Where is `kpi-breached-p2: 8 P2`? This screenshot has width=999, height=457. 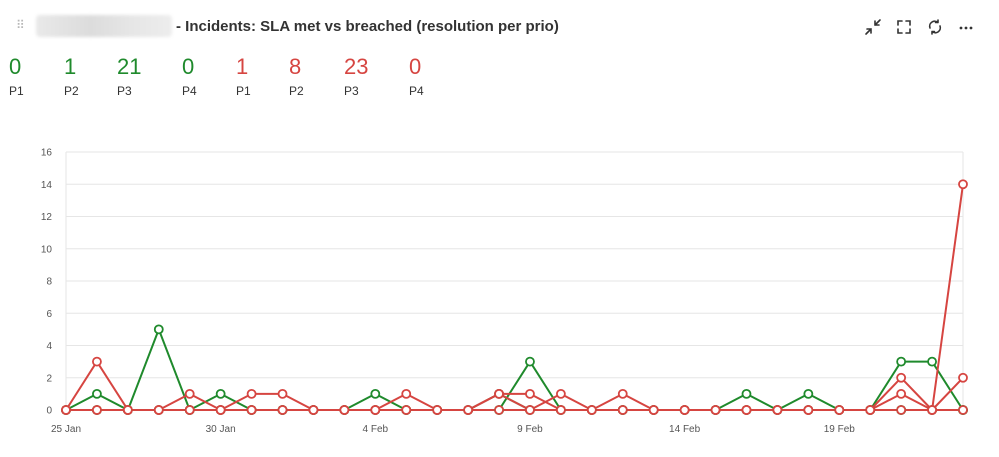
kpi-breached-p2: 8 P2 is located at coordinates (296, 76).